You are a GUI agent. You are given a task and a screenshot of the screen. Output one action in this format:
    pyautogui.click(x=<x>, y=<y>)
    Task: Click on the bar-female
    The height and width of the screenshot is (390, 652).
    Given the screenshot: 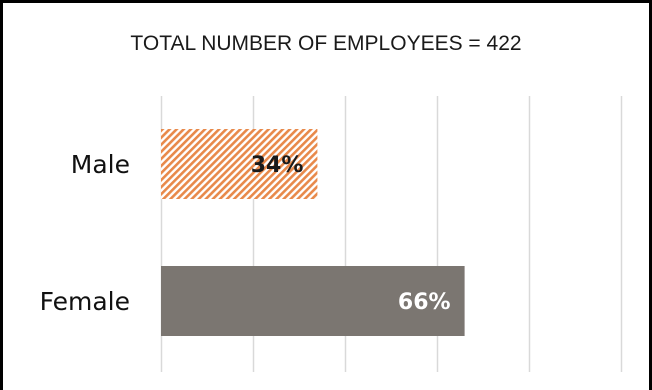 What is the action you would take?
    pyautogui.click(x=313, y=301)
    